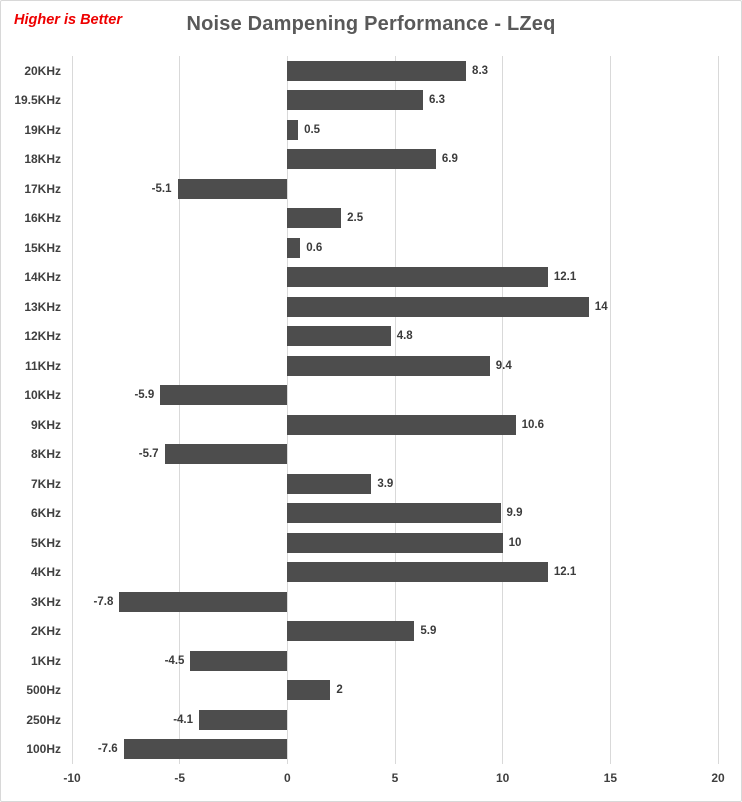 This screenshot has width=742, height=802. I want to click on data-label-2khz: 5.9, so click(428, 631).